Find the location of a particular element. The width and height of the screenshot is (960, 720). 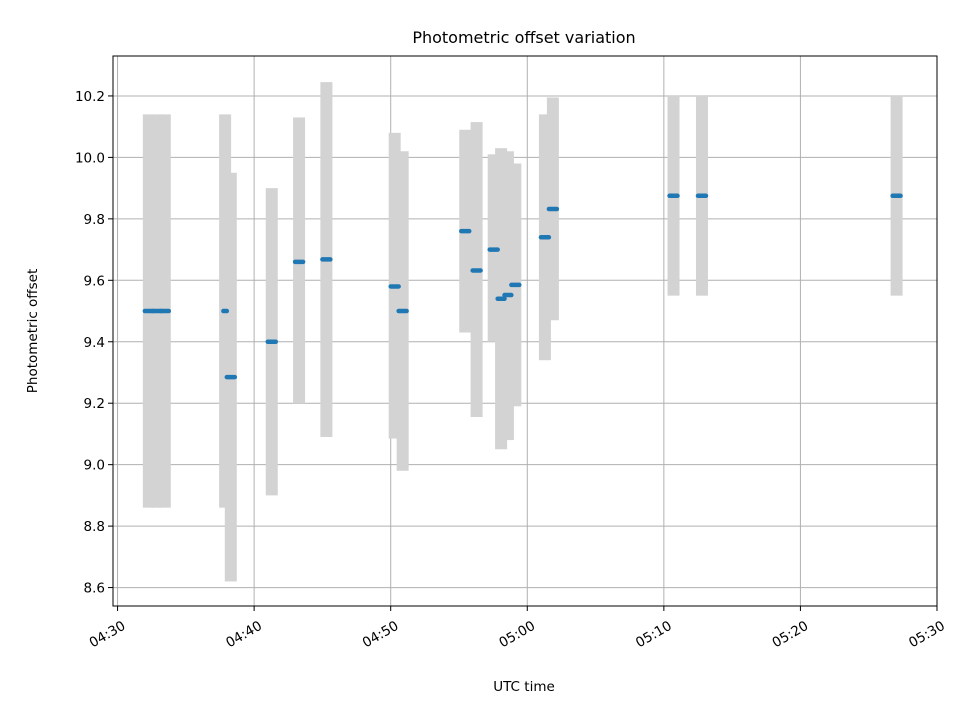

y-tick-label: 9.4 is located at coordinates (94, 343).